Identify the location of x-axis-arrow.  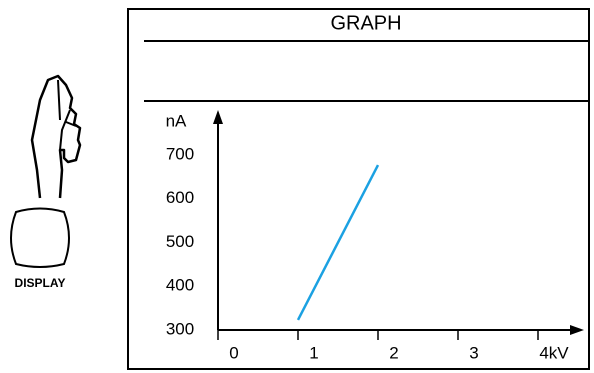
(577, 330).